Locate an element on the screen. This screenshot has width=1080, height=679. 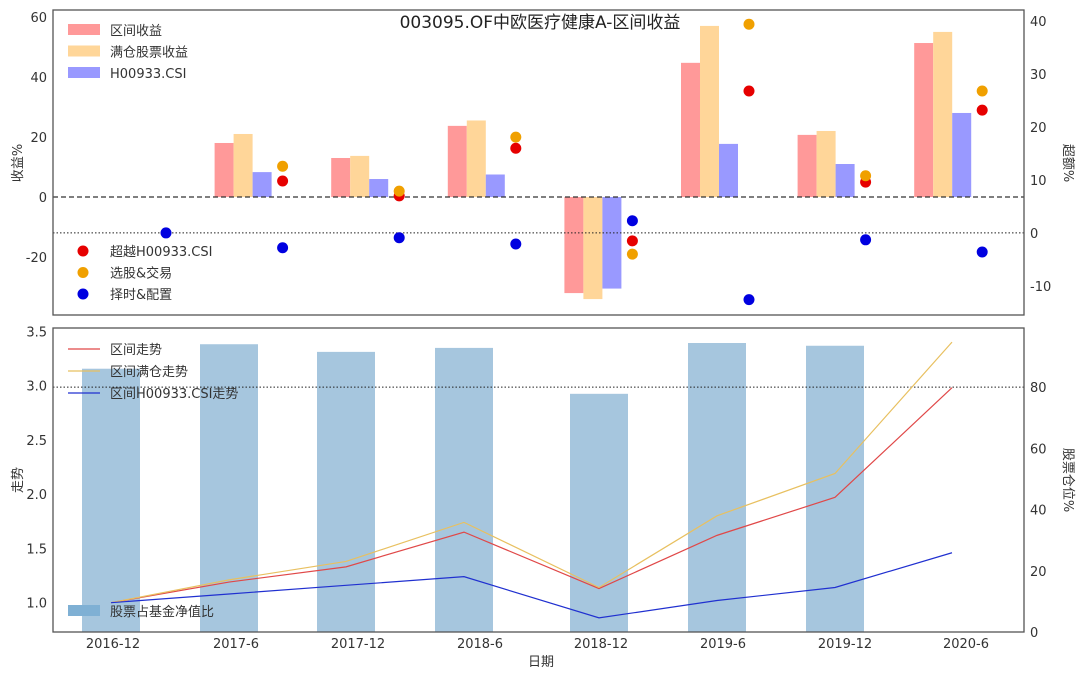
x-tick-label: 2018-6 is located at coordinates (480, 644).